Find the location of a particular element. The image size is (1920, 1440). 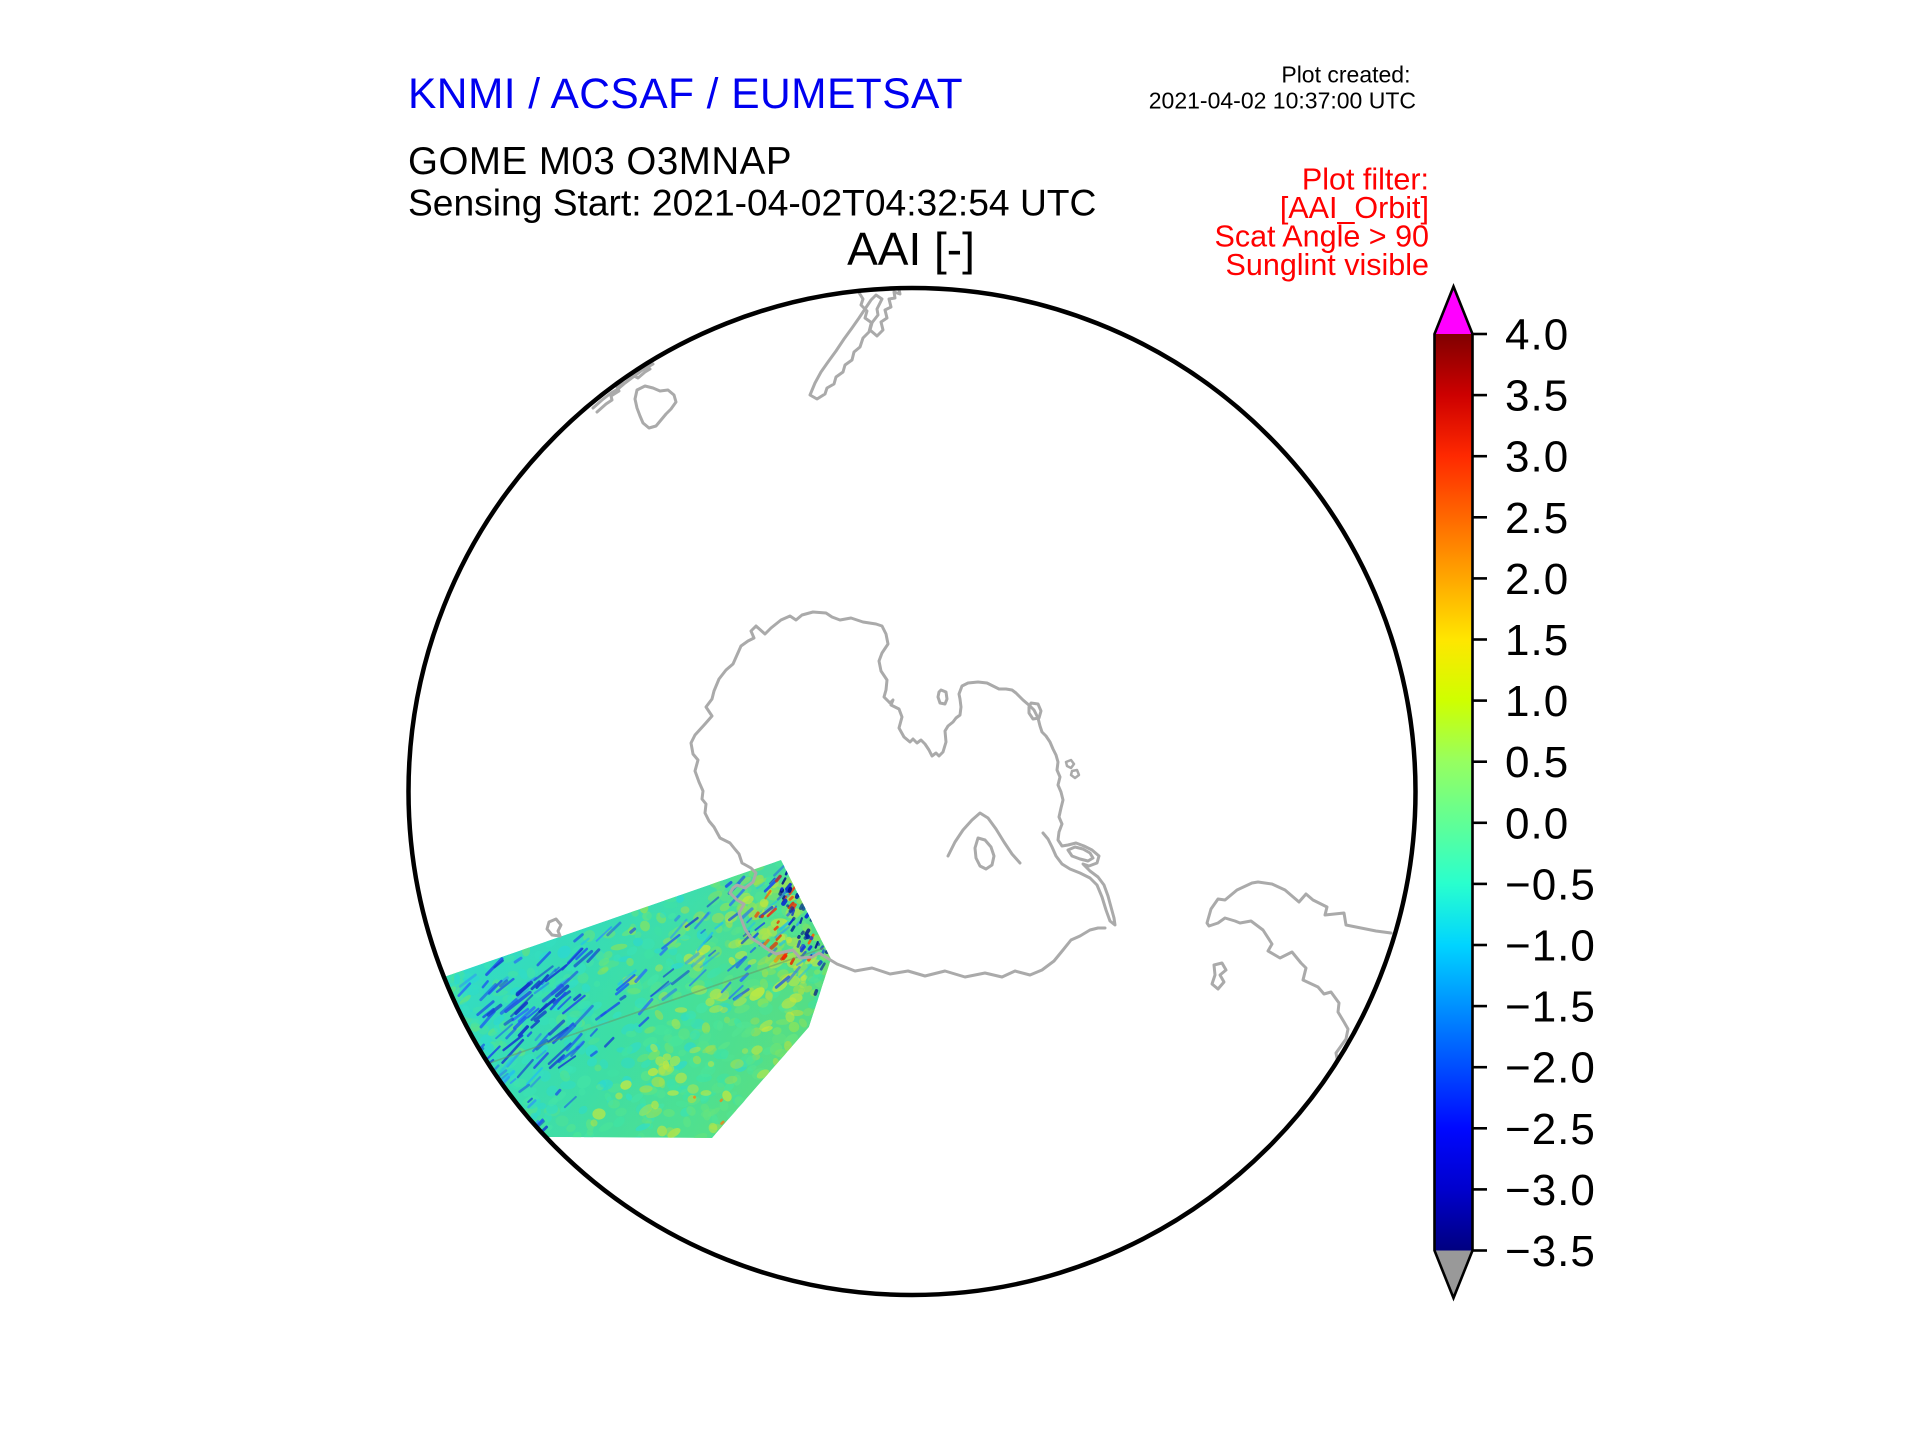

svg-text: 2.5 is located at coordinates (1537, 518).